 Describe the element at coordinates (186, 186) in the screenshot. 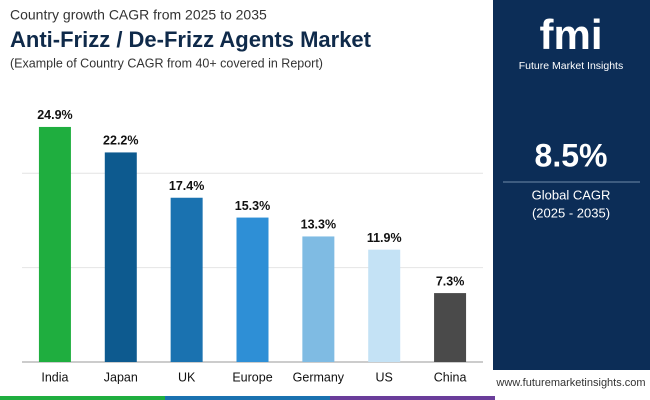

I see `value-label: 17.4%` at that location.